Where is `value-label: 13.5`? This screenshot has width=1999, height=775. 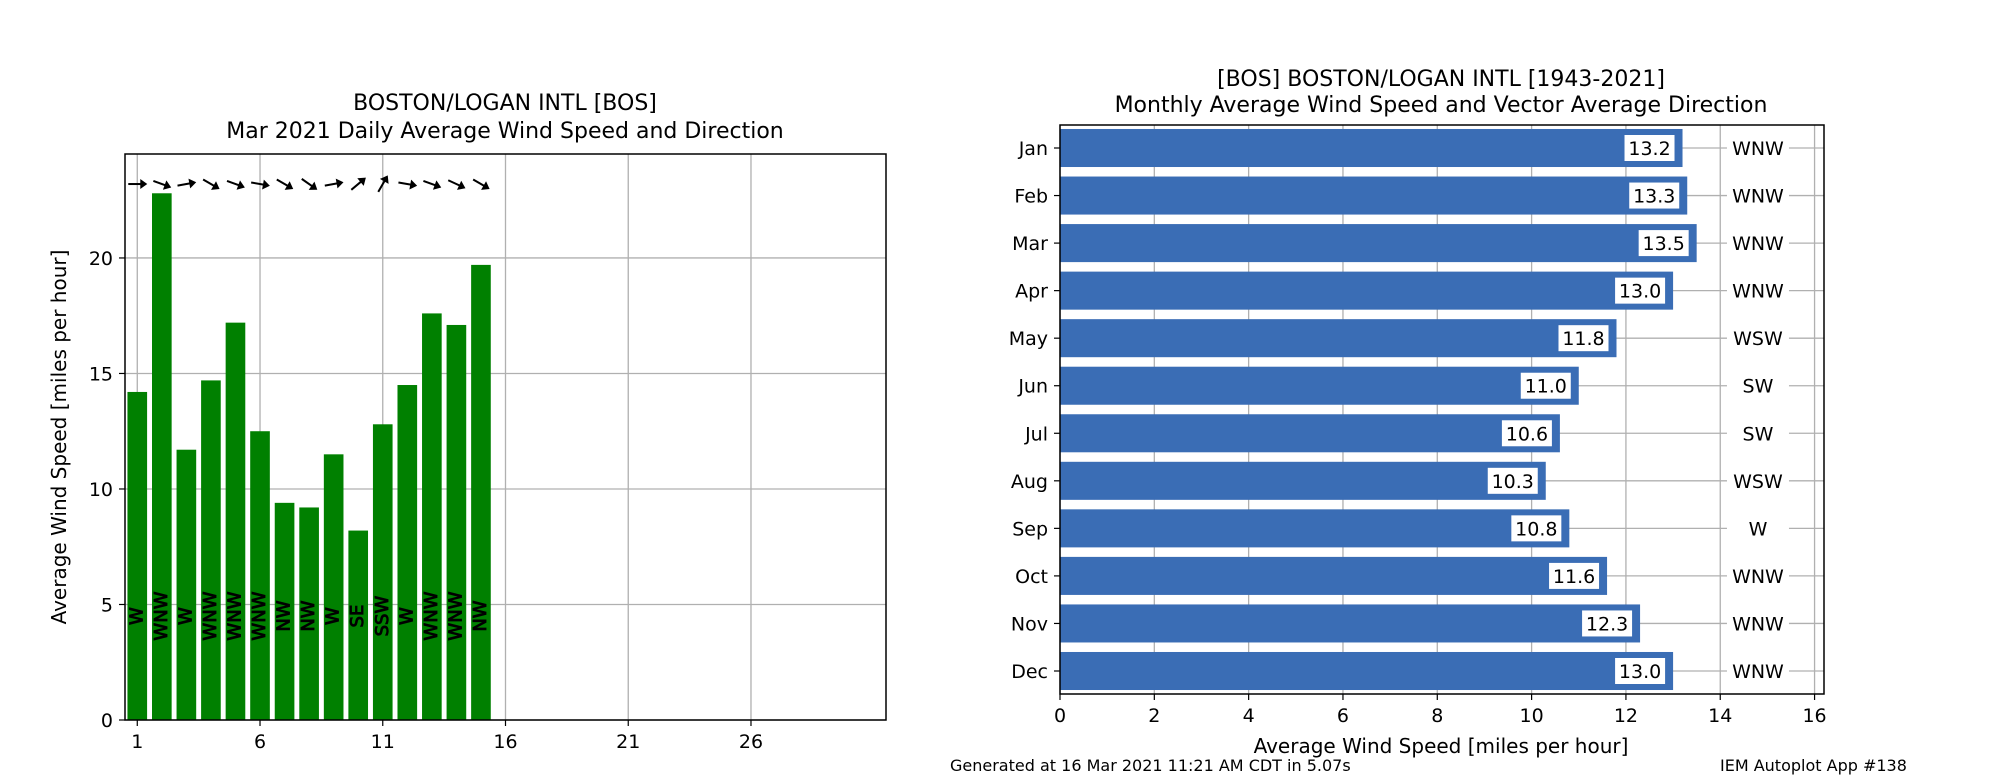
value-label: 13.5 is located at coordinates (1664, 244).